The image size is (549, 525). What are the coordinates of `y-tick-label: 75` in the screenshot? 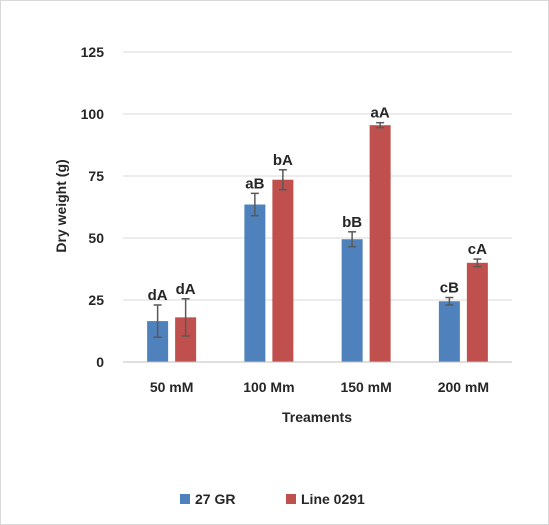 It's located at (96, 176).